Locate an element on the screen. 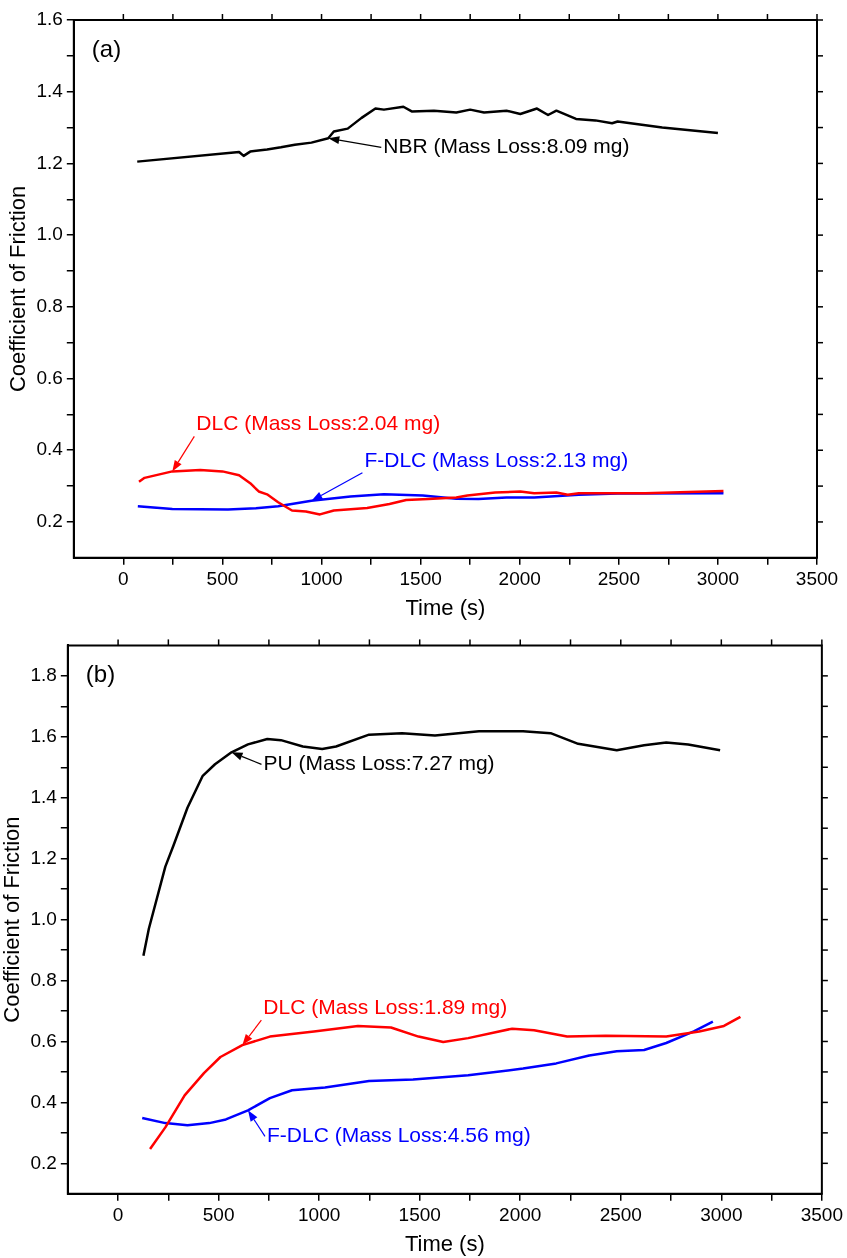 This screenshot has width=847, height=1258. annotation: (b) is located at coordinates (100, 674).